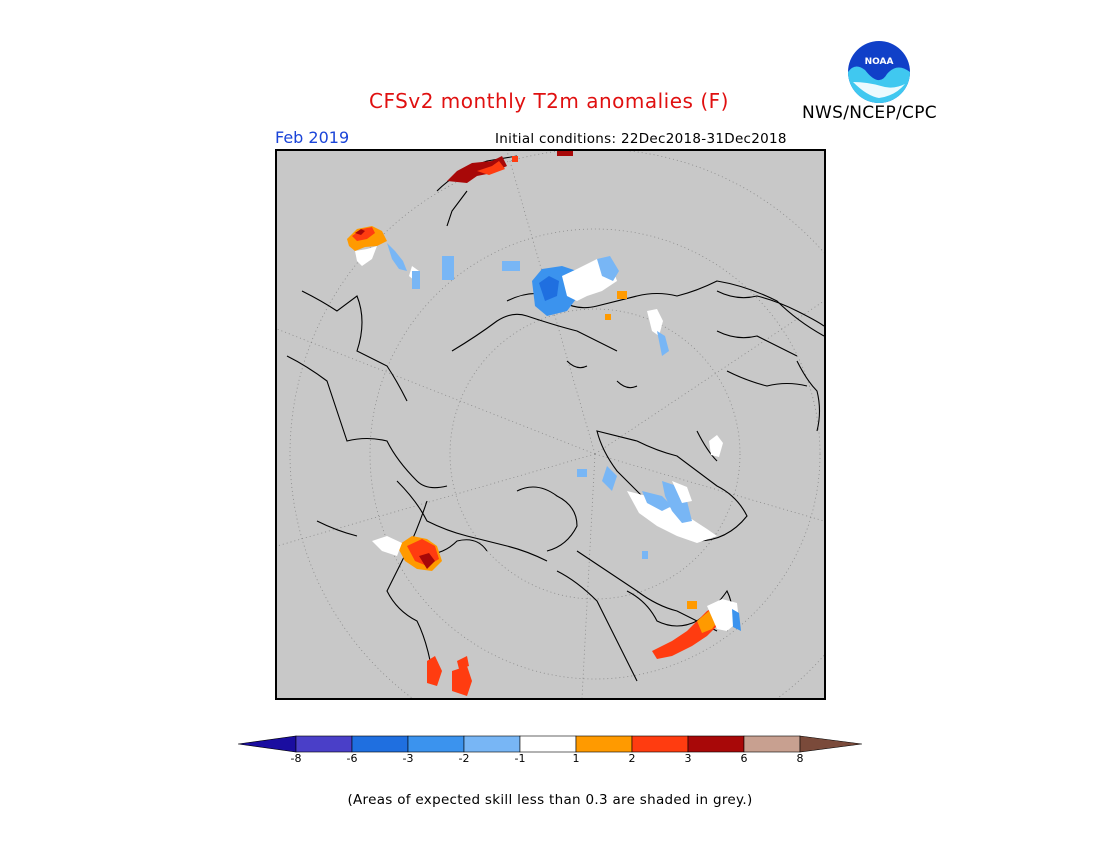  Describe the element at coordinates (869, 113) in the screenshot. I see `agency-label: NWS/NCEP/CPC` at that location.